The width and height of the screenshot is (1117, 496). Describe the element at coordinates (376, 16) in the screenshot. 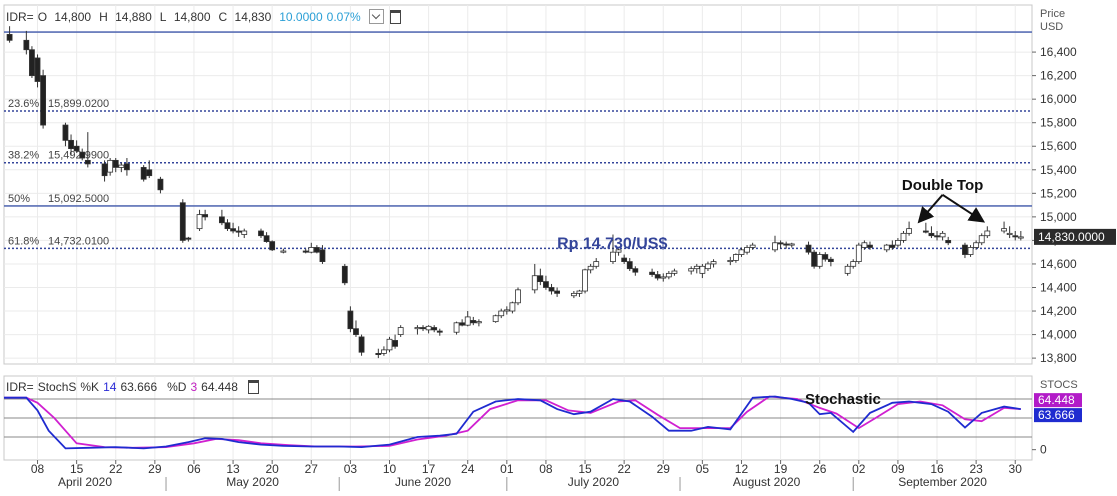

I see `chevron-down-icon` at that location.